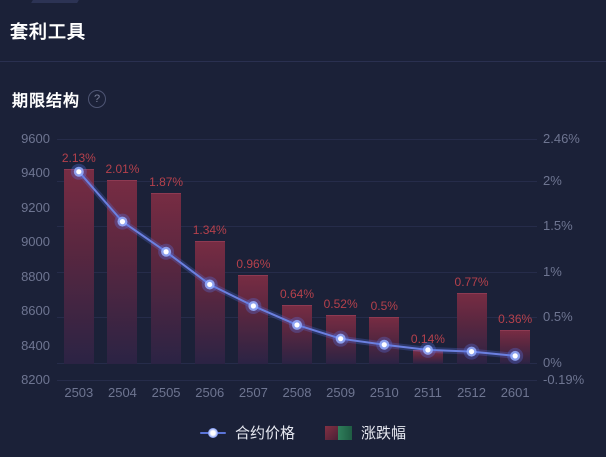  I want to click on bar-value-label: 0.96%, so click(253, 264).